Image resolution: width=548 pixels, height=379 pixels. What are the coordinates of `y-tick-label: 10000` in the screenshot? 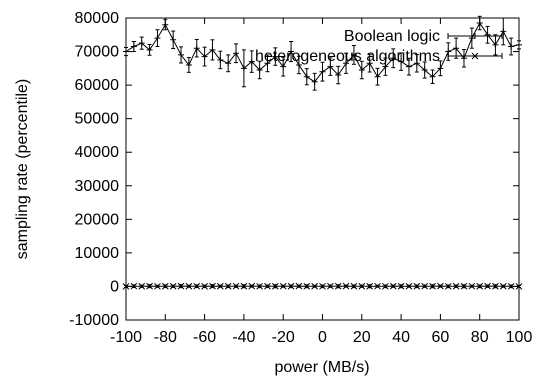 It's located at (97, 253).